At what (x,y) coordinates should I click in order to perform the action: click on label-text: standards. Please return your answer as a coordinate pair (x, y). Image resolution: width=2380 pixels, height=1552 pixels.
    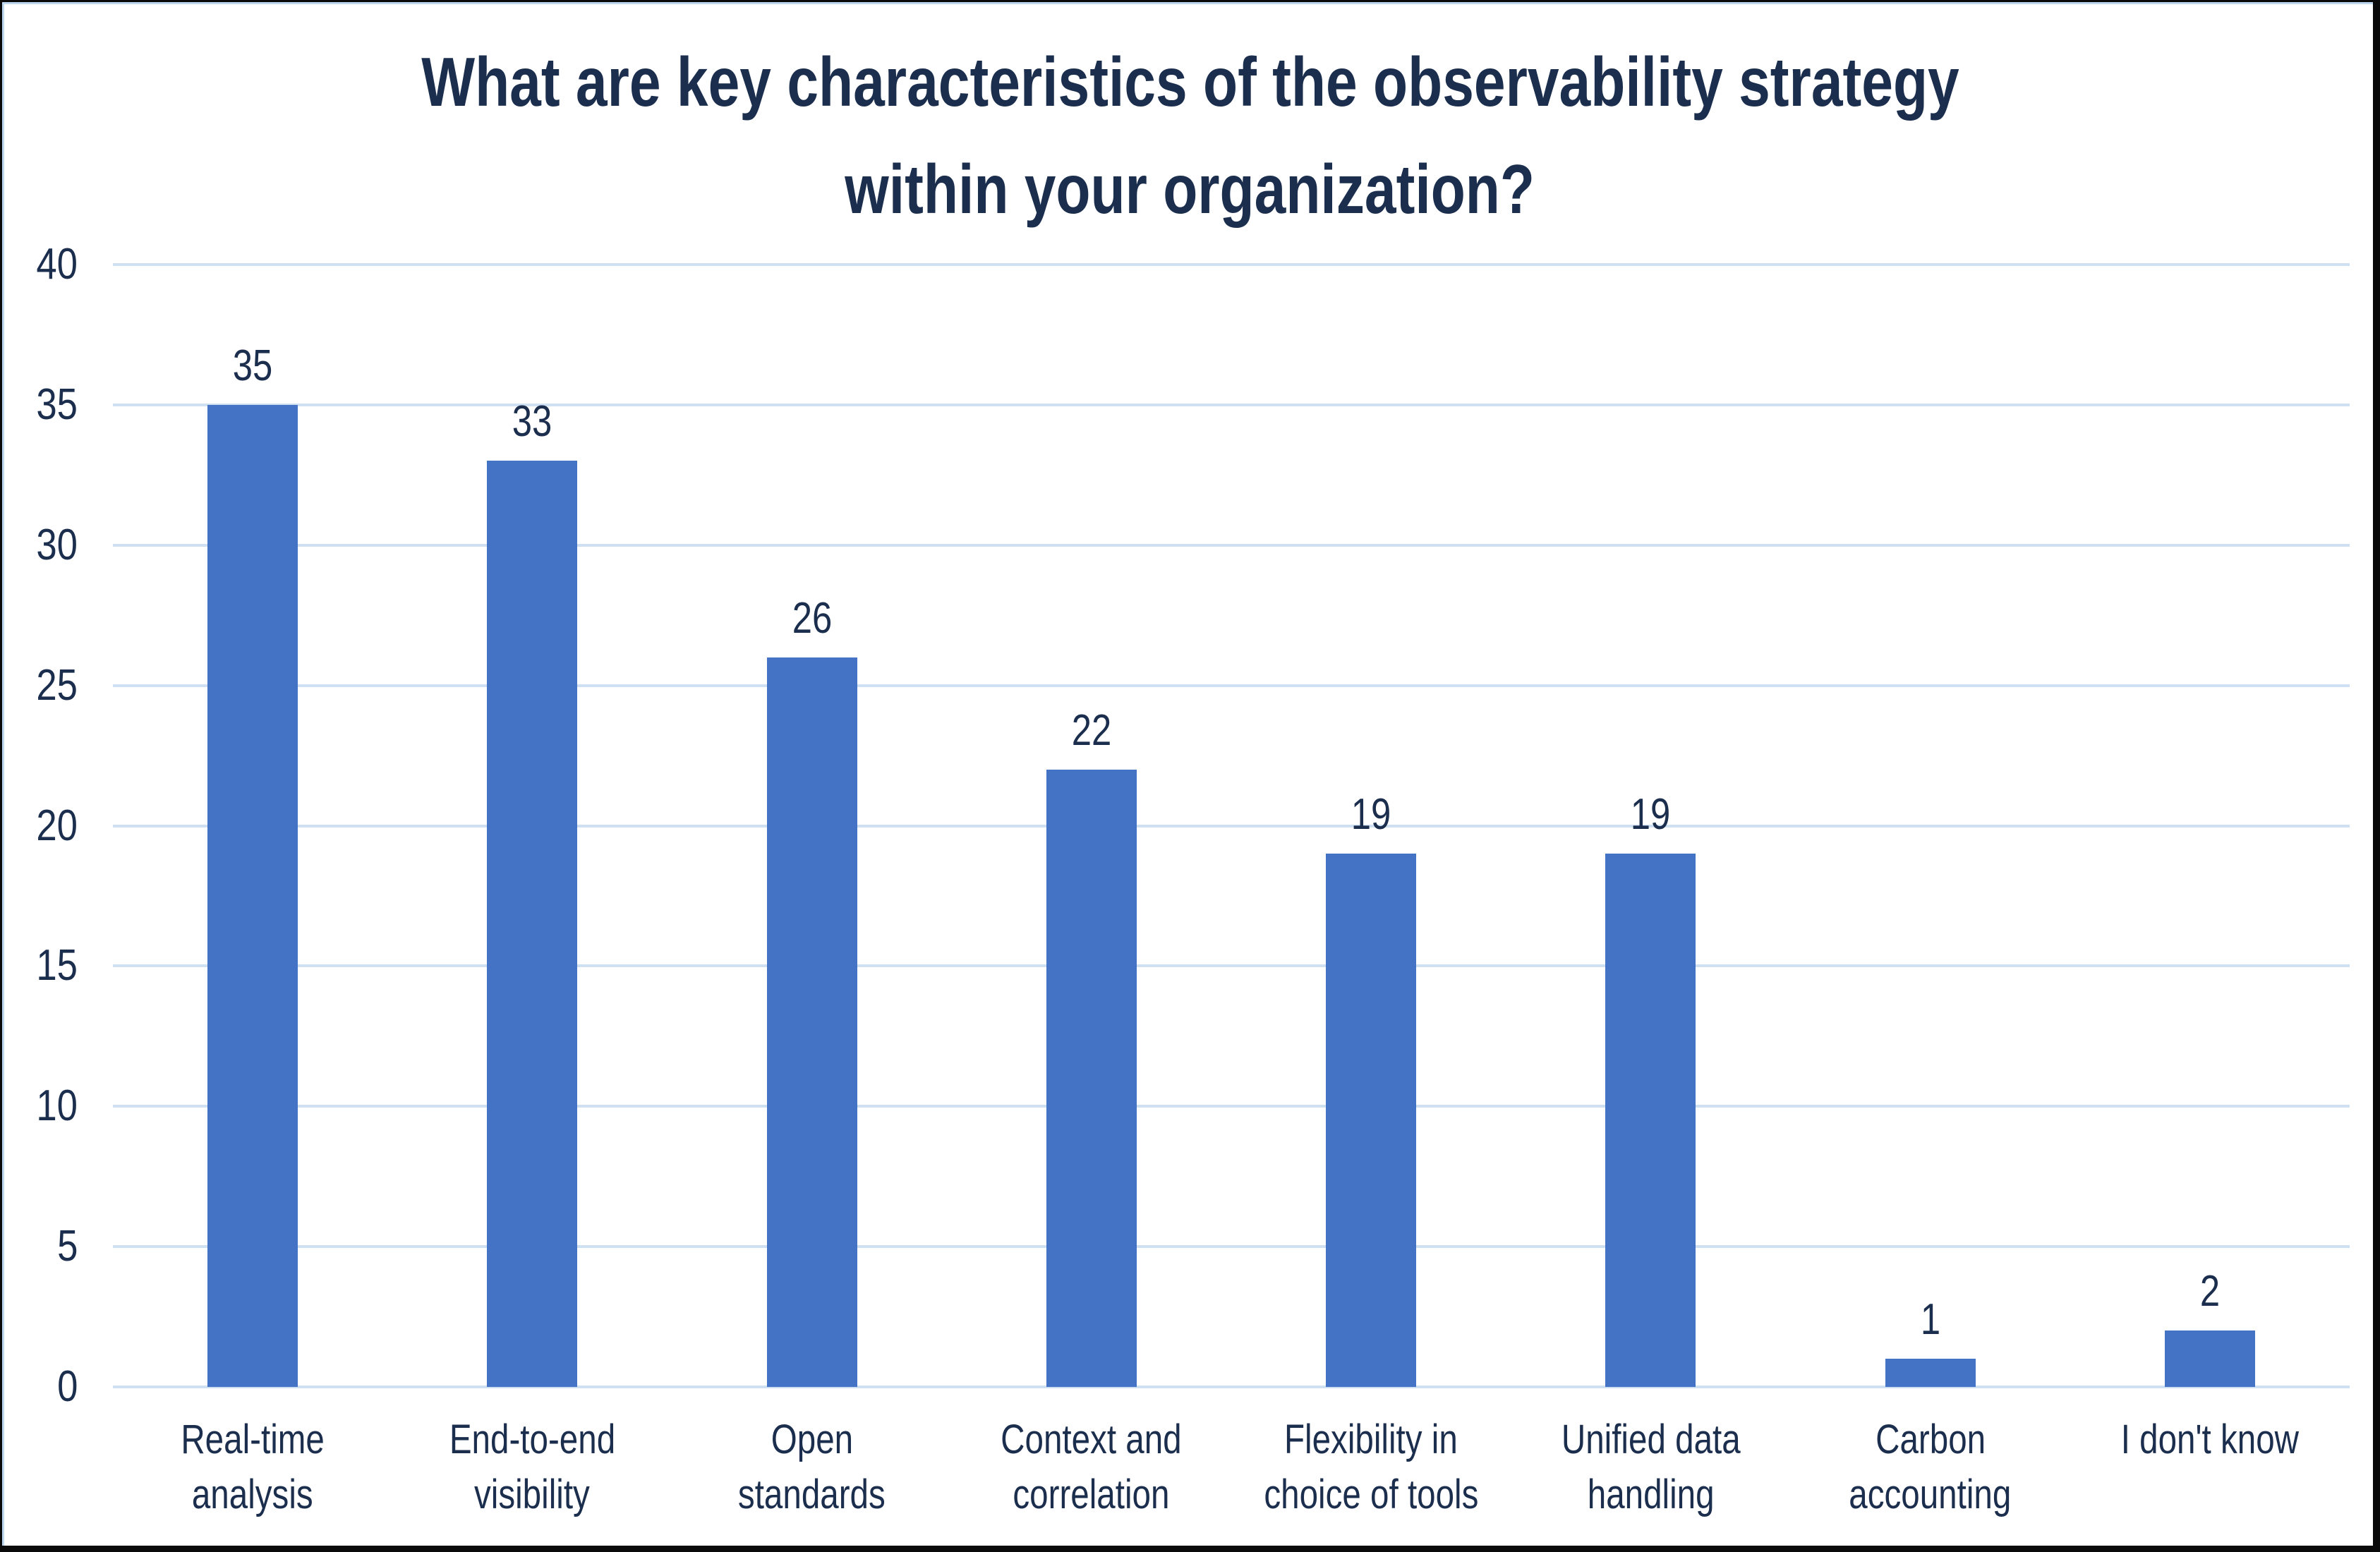
    Looking at the image, I should click on (812, 1495).